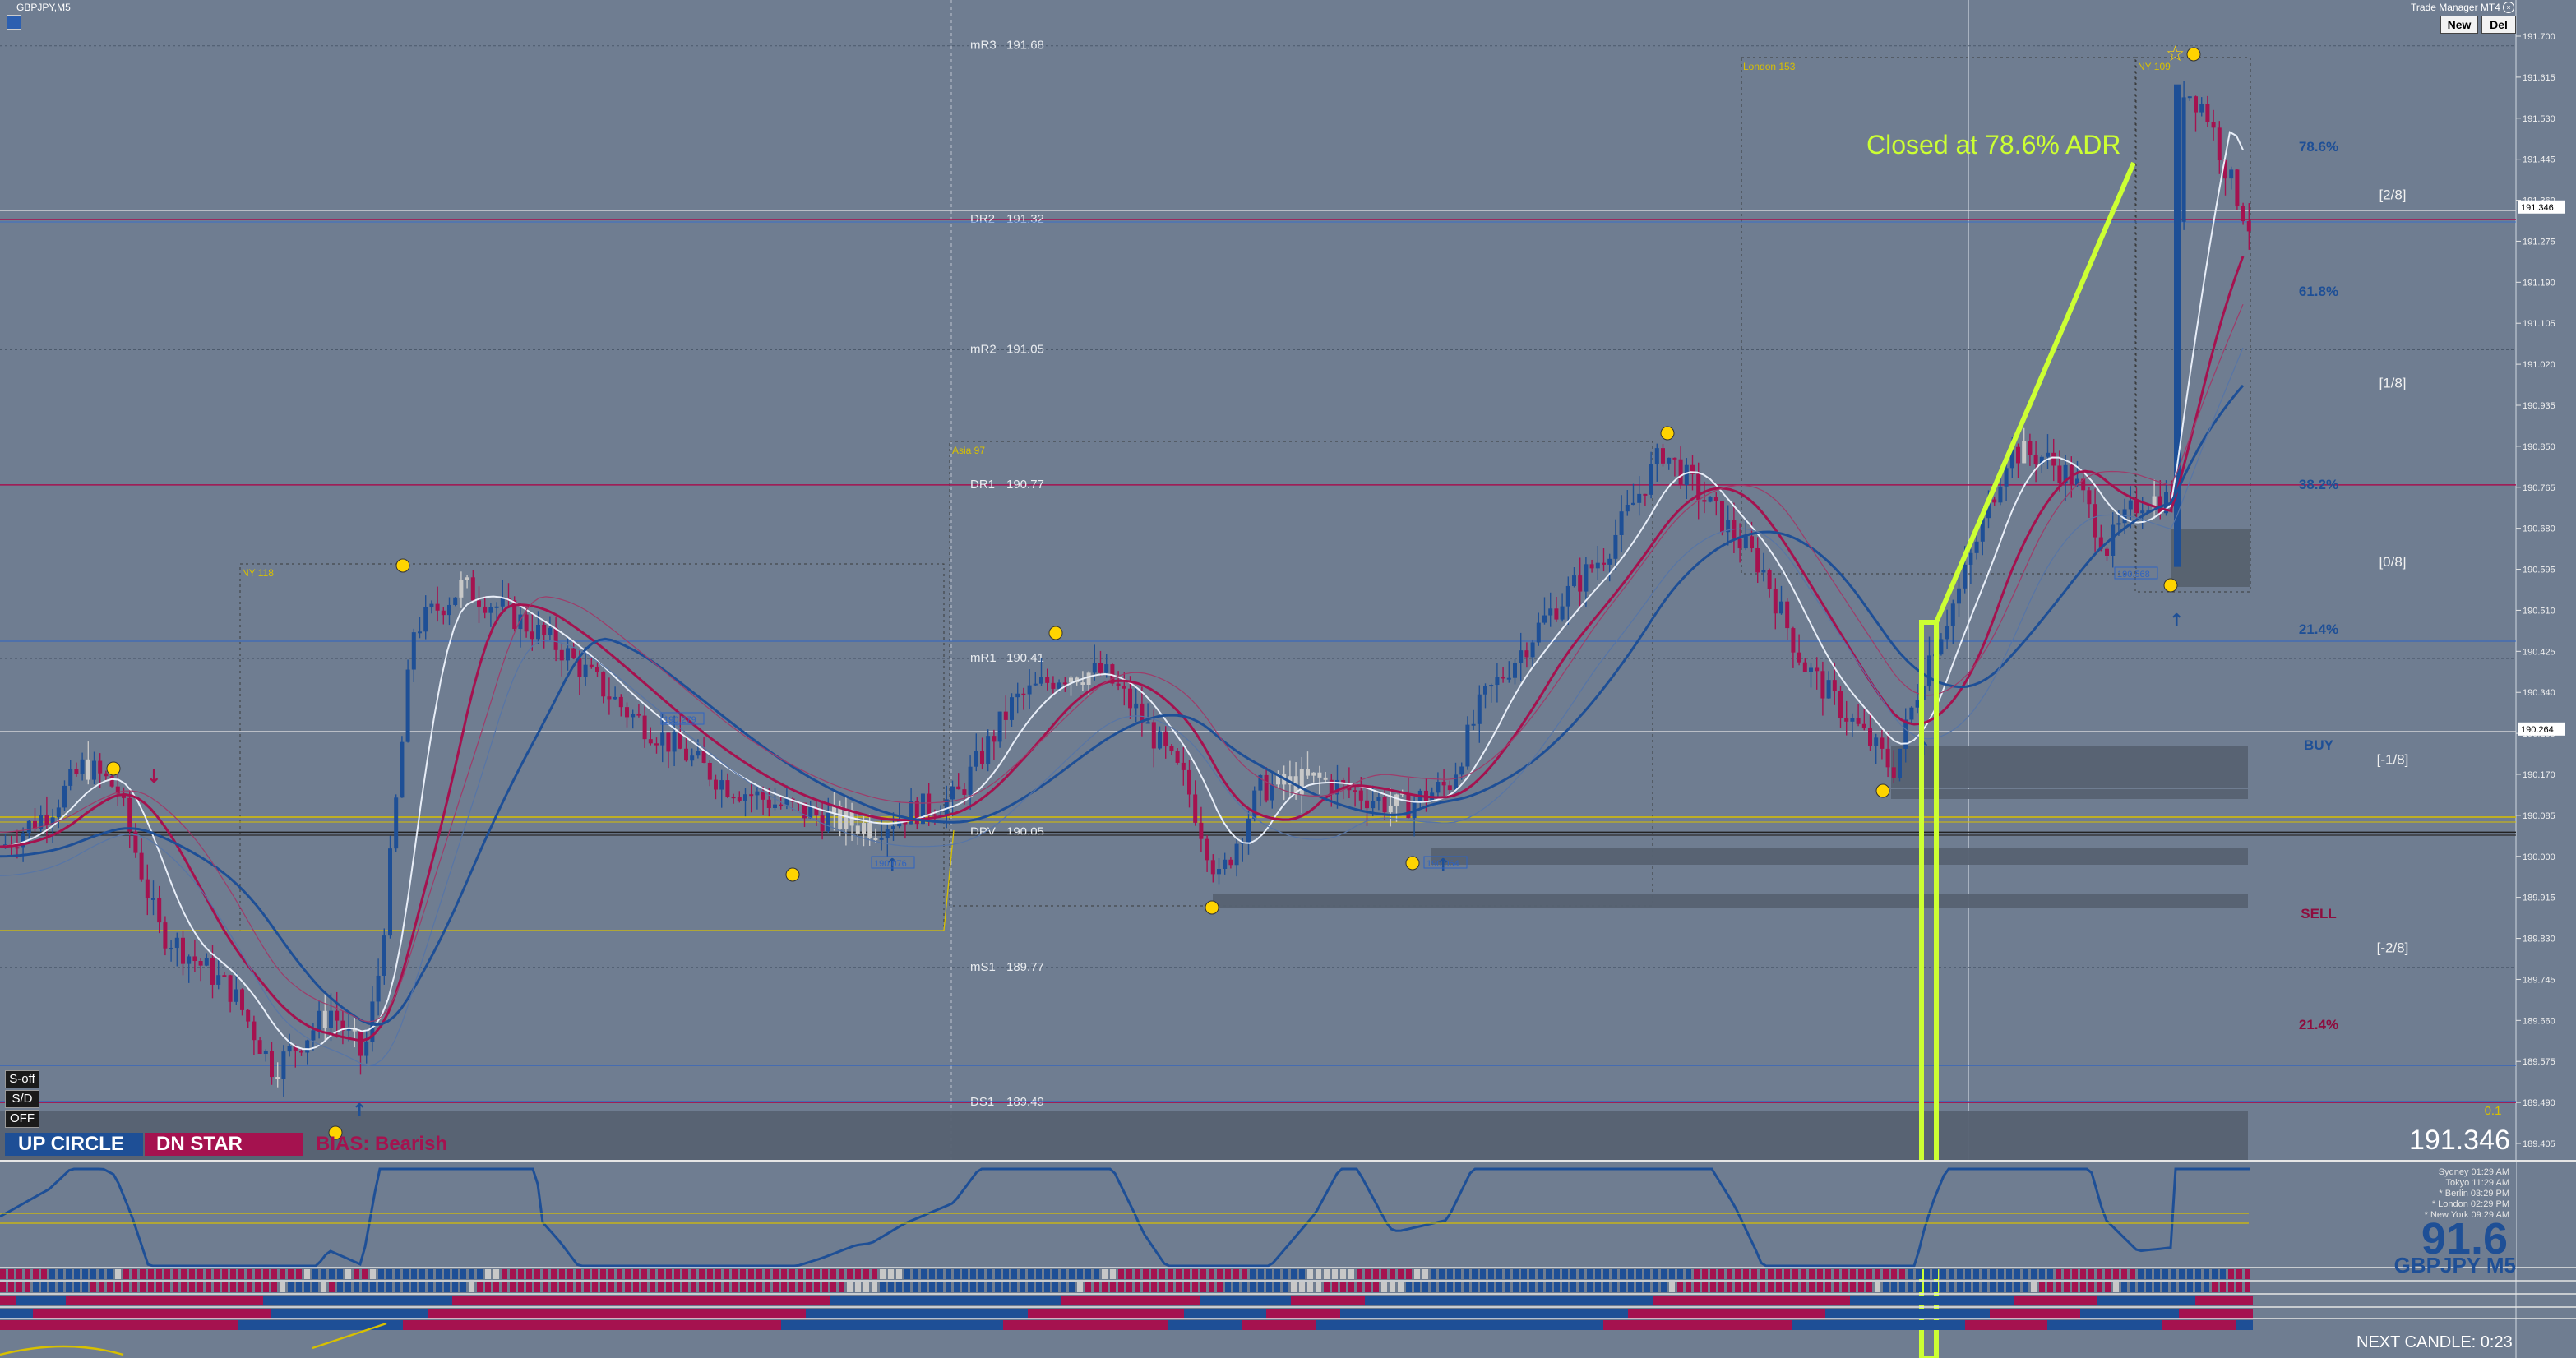  Describe the element at coordinates (2498, 25) in the screenshot. I see `del-button: Del` at that location.